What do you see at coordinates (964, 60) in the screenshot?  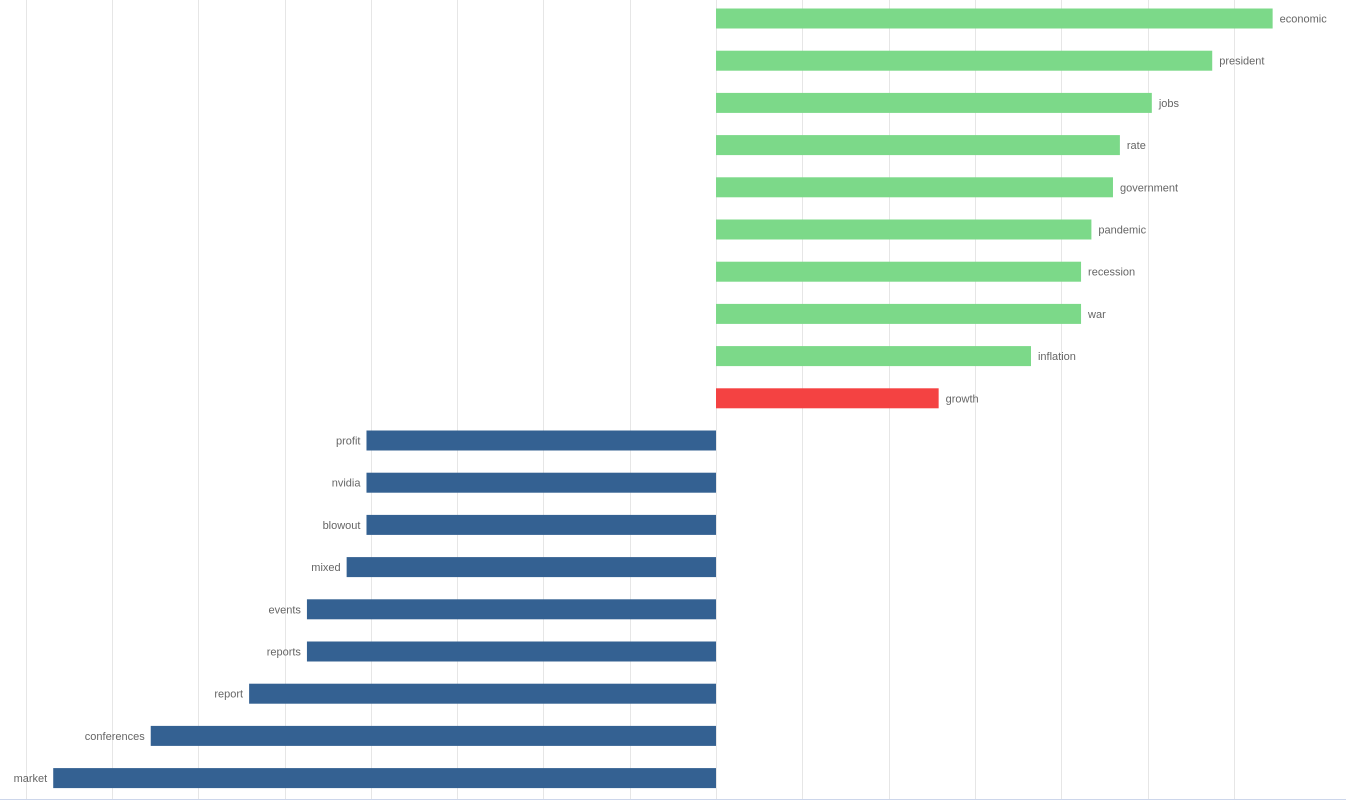 I see `bar-president` at bounding box center [964, 60].